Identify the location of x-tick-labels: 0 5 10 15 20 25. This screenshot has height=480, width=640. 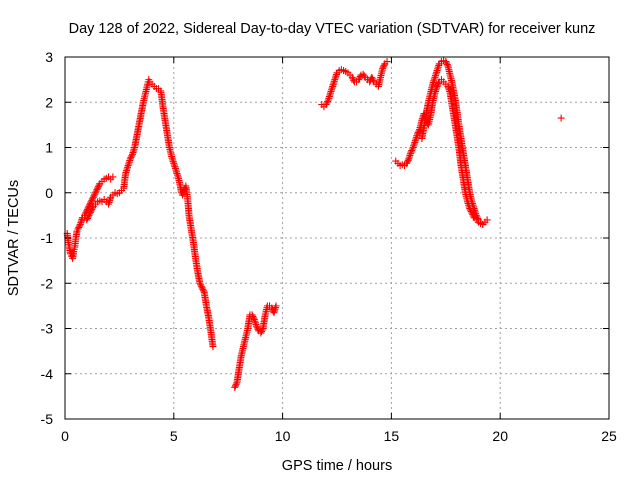
(339, 436).